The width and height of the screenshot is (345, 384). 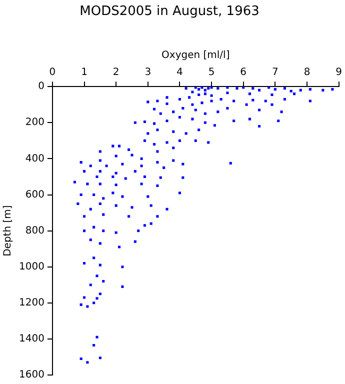 I want to click on x-tick-label: 0, so click(x=52, y=72).